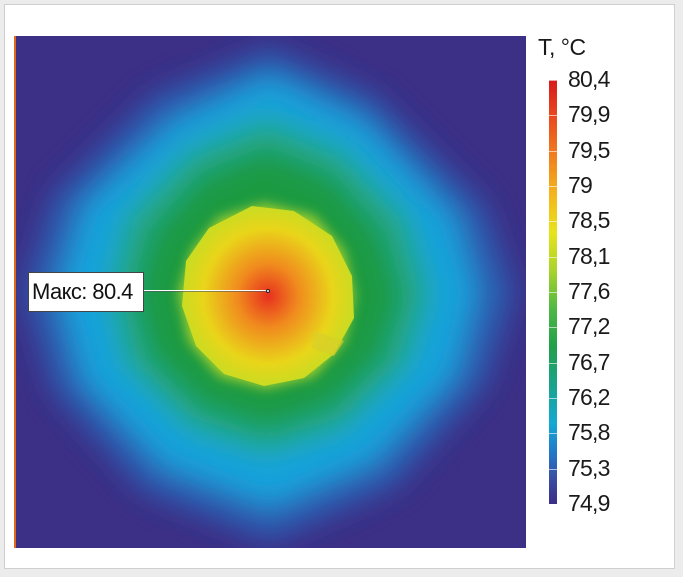 This screenshot has height=577, width=683. I want to click on heatmap-left-edge, so click(15, 292).